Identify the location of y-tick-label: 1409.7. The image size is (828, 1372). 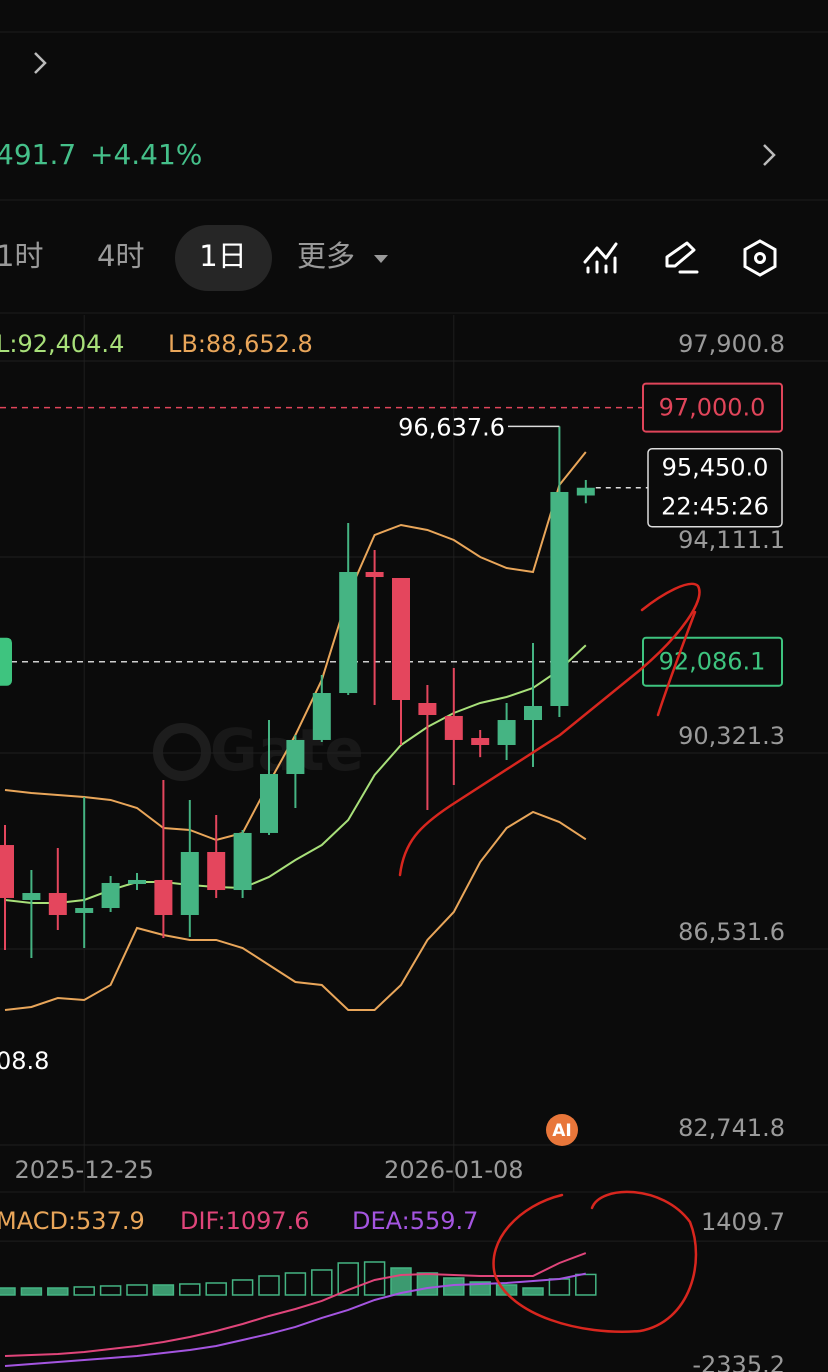
(743, 1222).